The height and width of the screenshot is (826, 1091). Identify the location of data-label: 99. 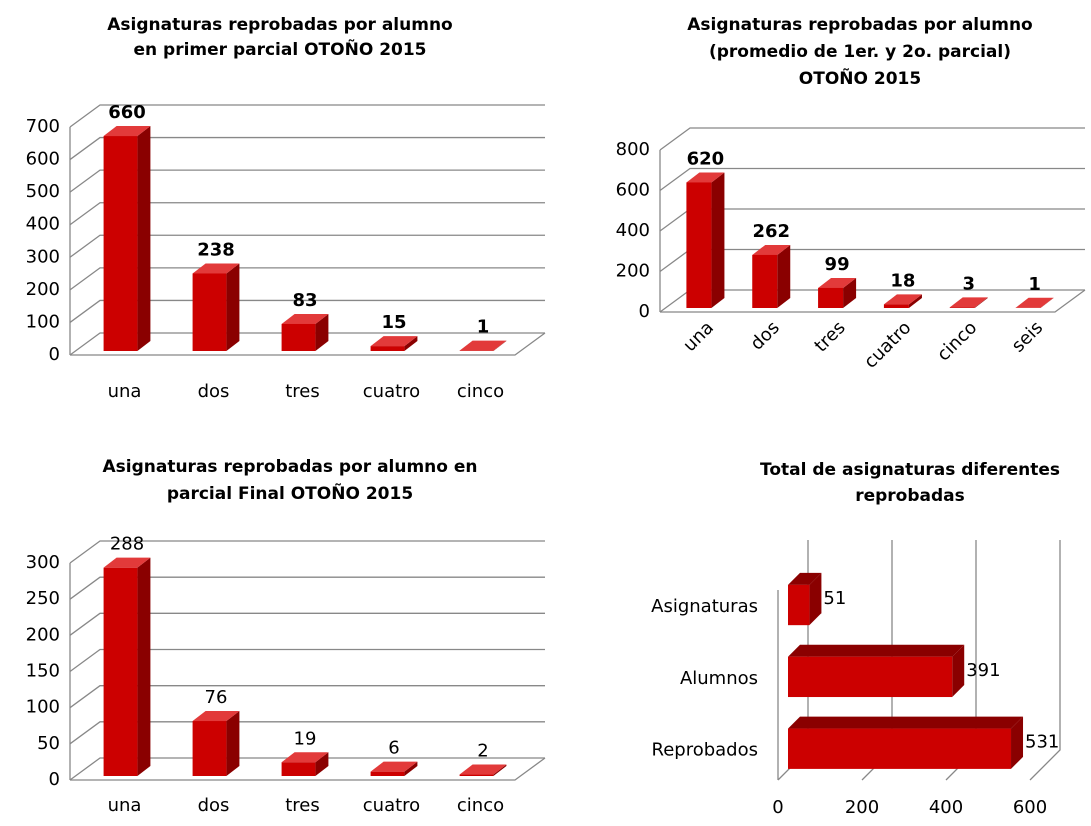
(837, 264).